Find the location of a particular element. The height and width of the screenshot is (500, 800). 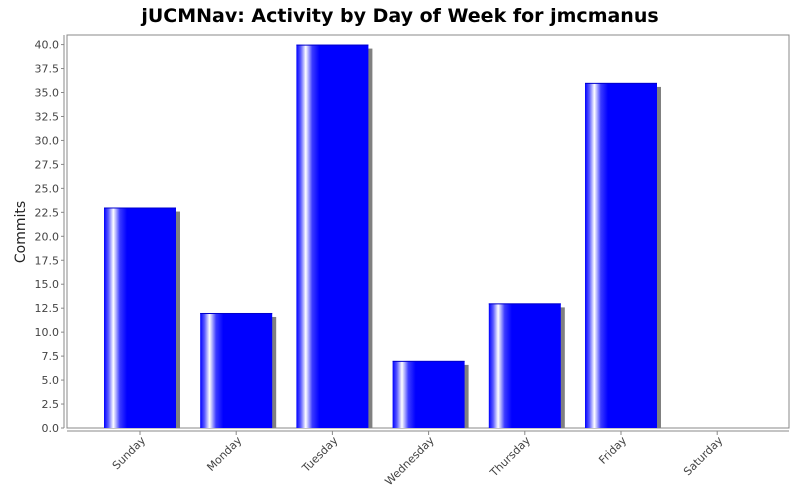

y-tick-label: 5.0 is located at coordinates (51, 380).